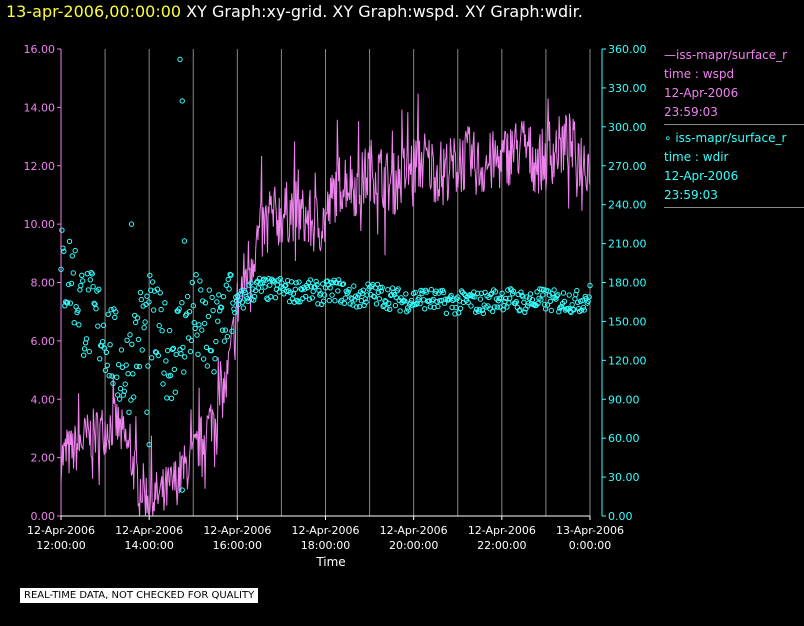  I want to click on x-axis-tick-time: 12:00:00, so click(60, 545).